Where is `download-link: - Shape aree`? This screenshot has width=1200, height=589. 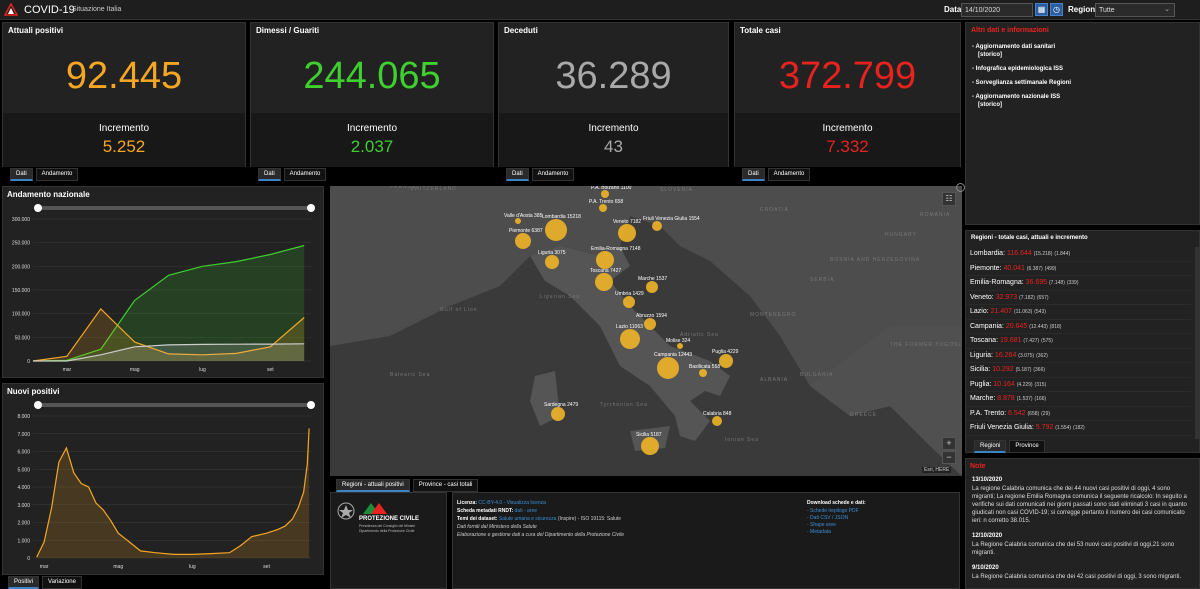
download-link: - Shape aree is located at coordinates (821, 525).